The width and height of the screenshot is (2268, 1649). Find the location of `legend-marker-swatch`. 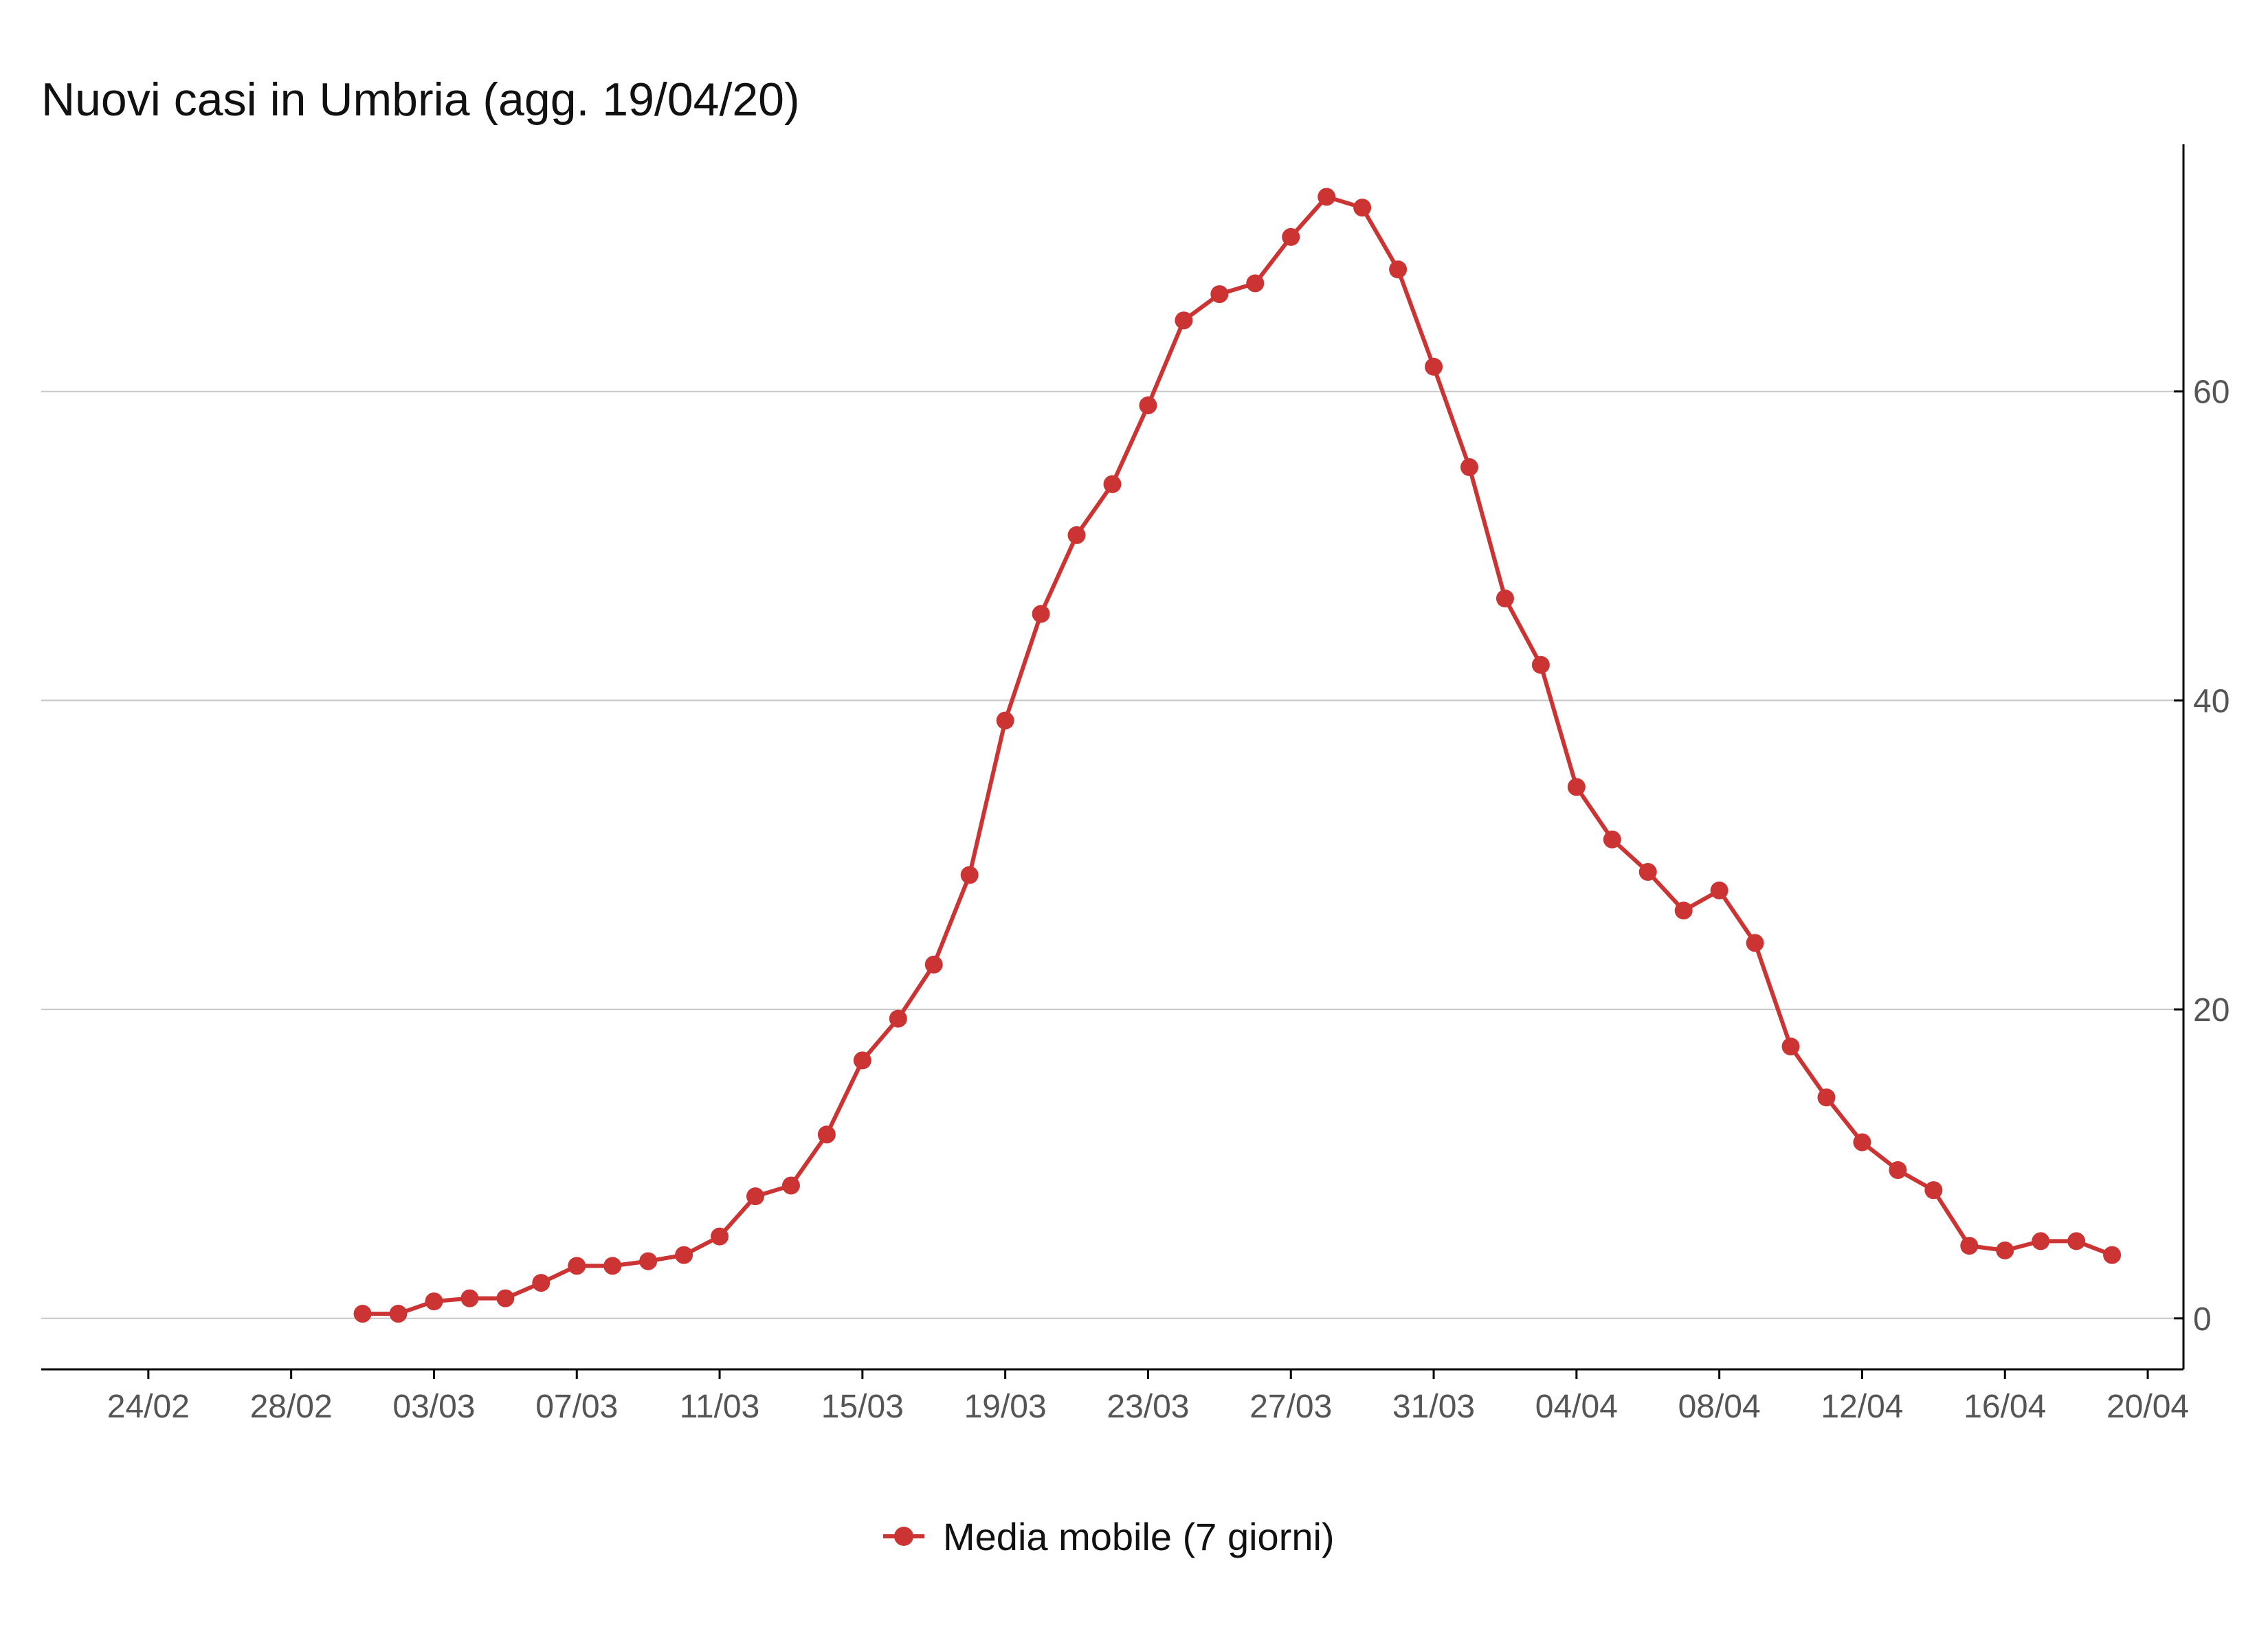

legend-marker-swatch is located at coordinates (904, 1536).